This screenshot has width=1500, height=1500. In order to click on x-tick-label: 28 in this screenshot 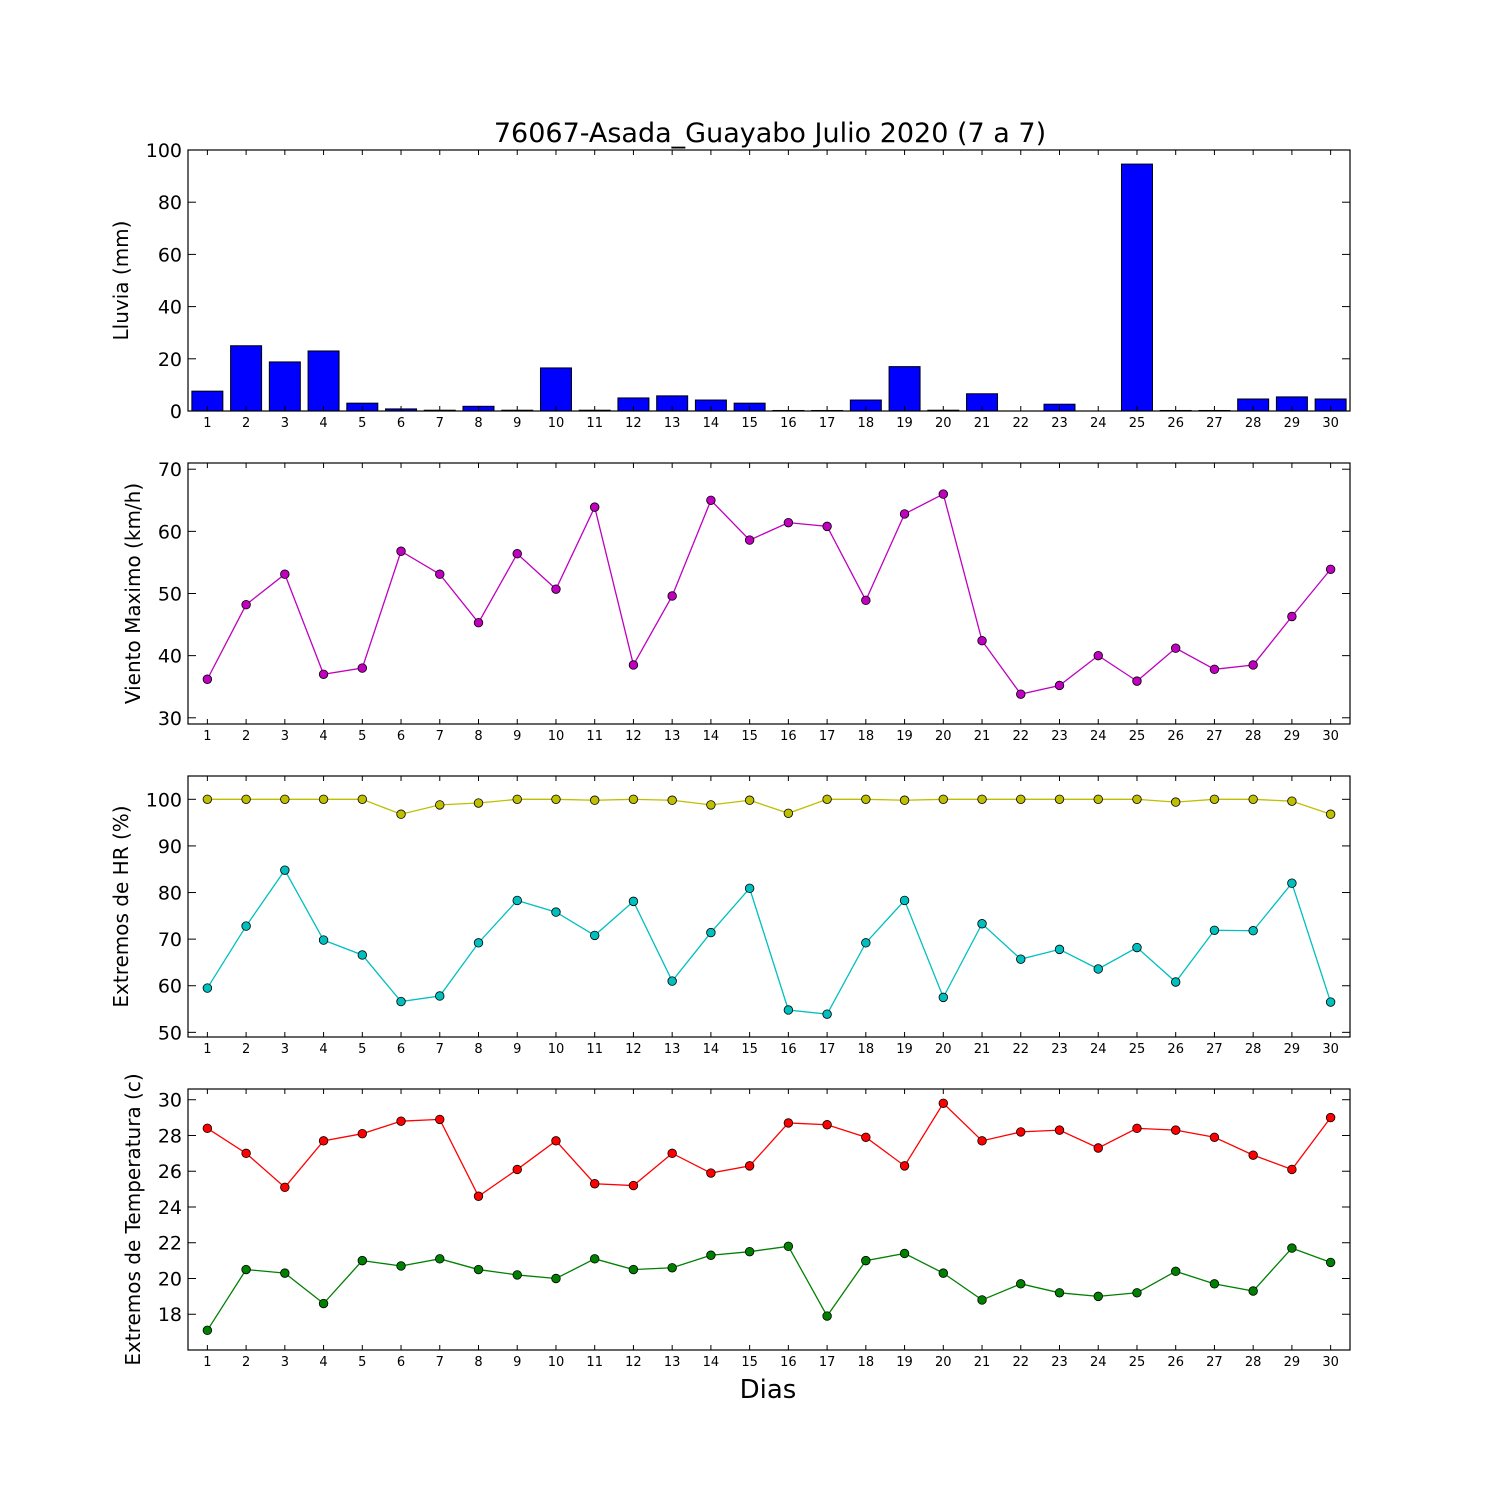, I will do `click(1253, 736)`.